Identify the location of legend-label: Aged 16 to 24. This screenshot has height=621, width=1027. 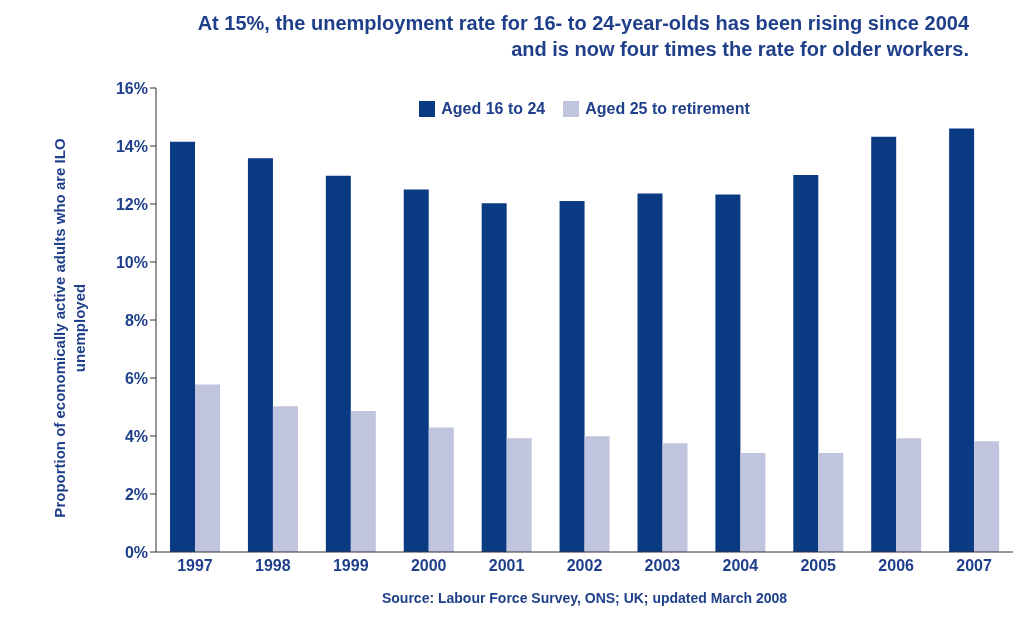
(493, 109).